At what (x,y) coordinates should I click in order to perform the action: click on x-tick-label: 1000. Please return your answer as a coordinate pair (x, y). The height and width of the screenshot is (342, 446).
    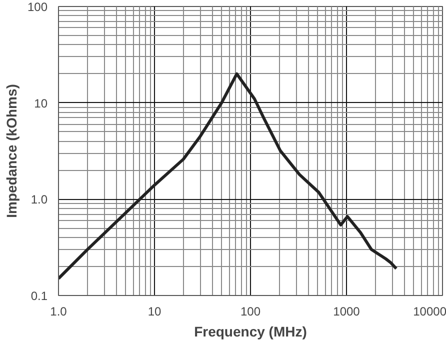
    Looking at the image, I should click on (346, 311).